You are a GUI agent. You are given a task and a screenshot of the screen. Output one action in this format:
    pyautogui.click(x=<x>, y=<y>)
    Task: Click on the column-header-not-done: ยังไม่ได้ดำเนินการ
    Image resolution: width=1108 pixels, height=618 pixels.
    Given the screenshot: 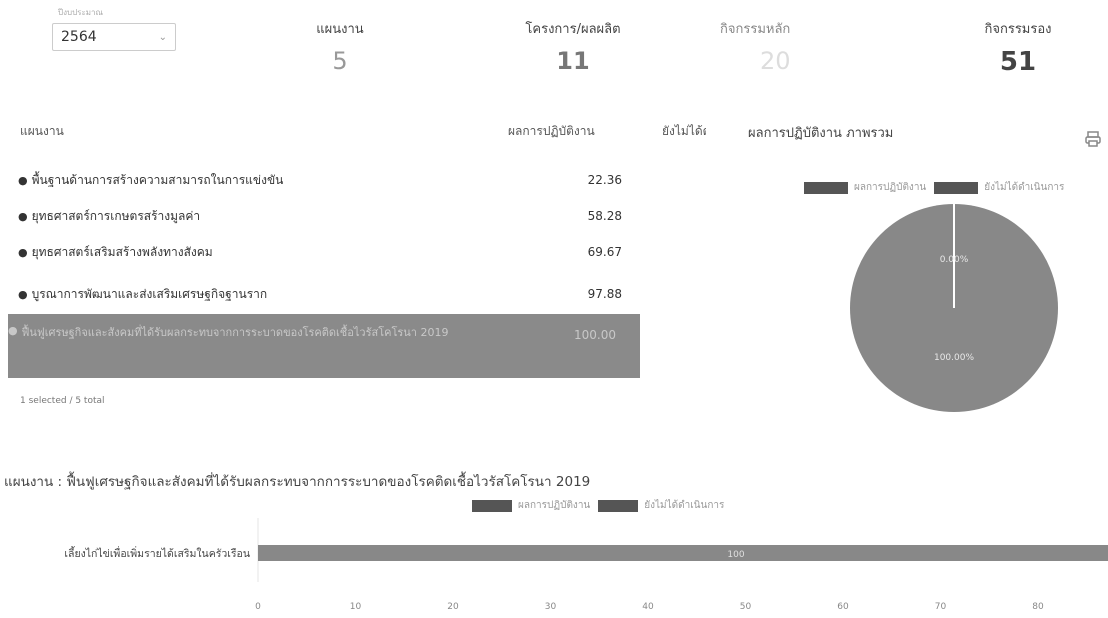 What is the action you would take?
    pyautogui.click(x=684, y=131)
    